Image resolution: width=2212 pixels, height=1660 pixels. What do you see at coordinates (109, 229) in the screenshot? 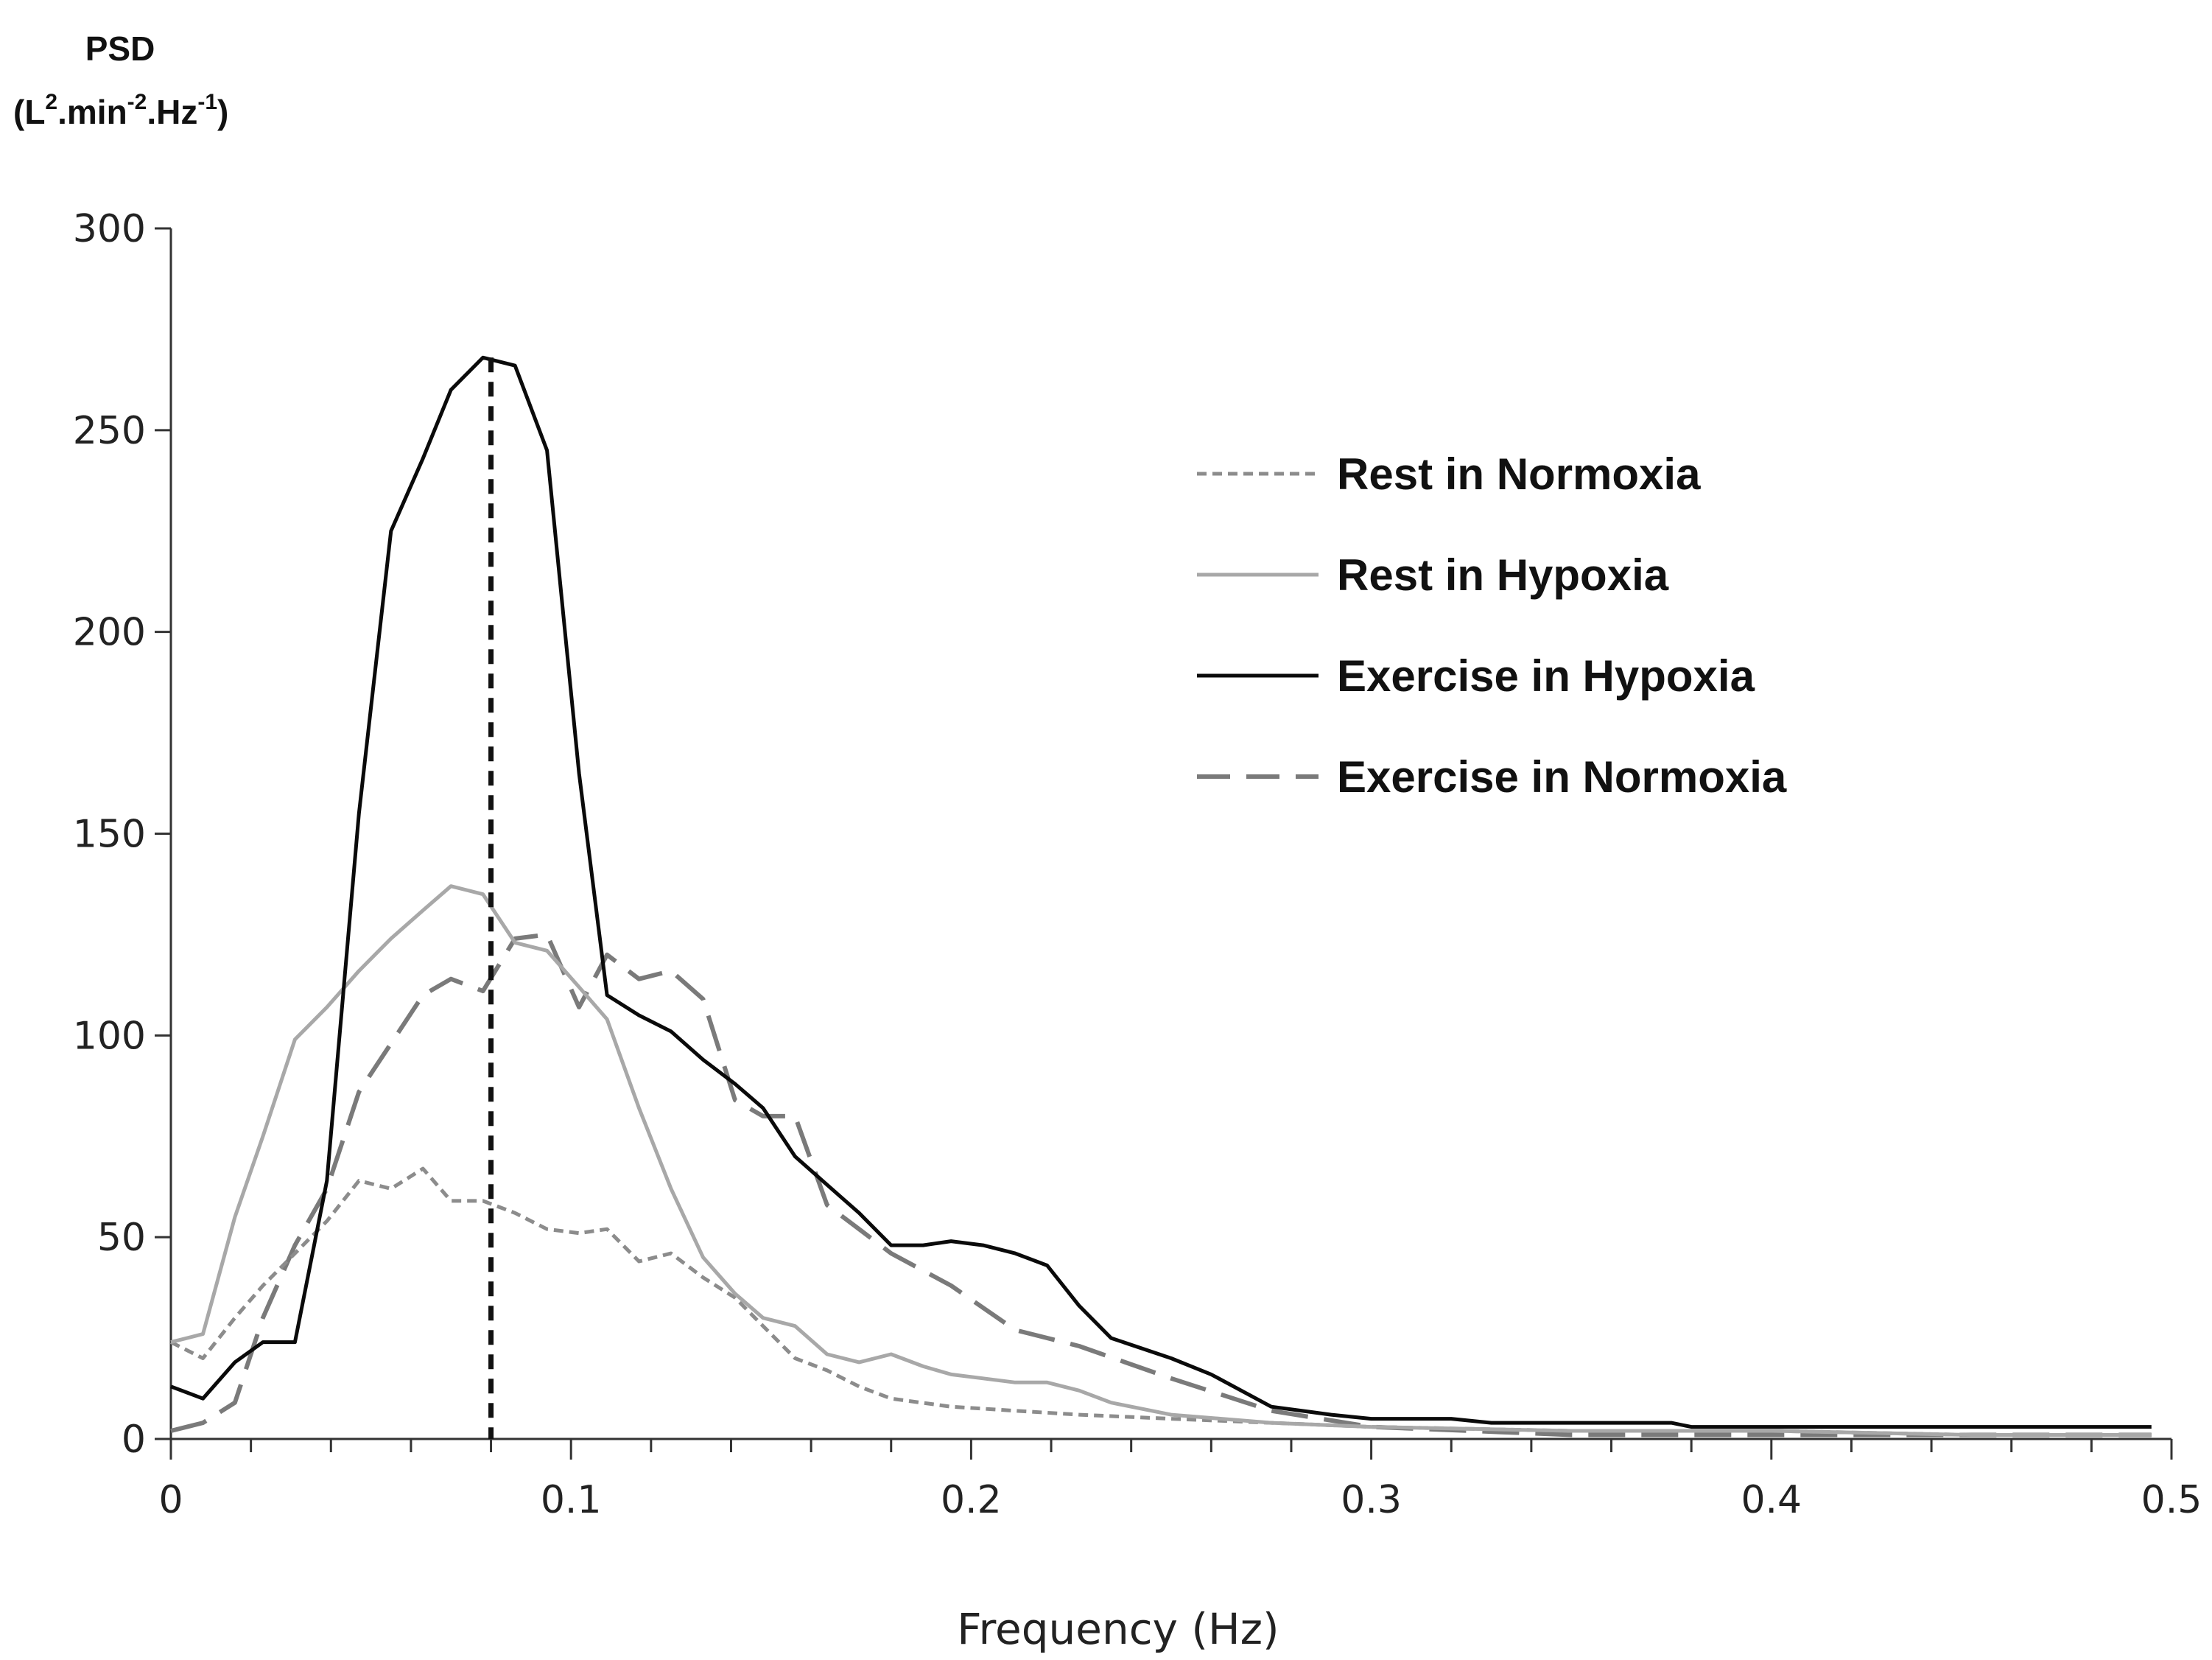
I see `y-tick-label: 300` at bounding box center [109, 229].